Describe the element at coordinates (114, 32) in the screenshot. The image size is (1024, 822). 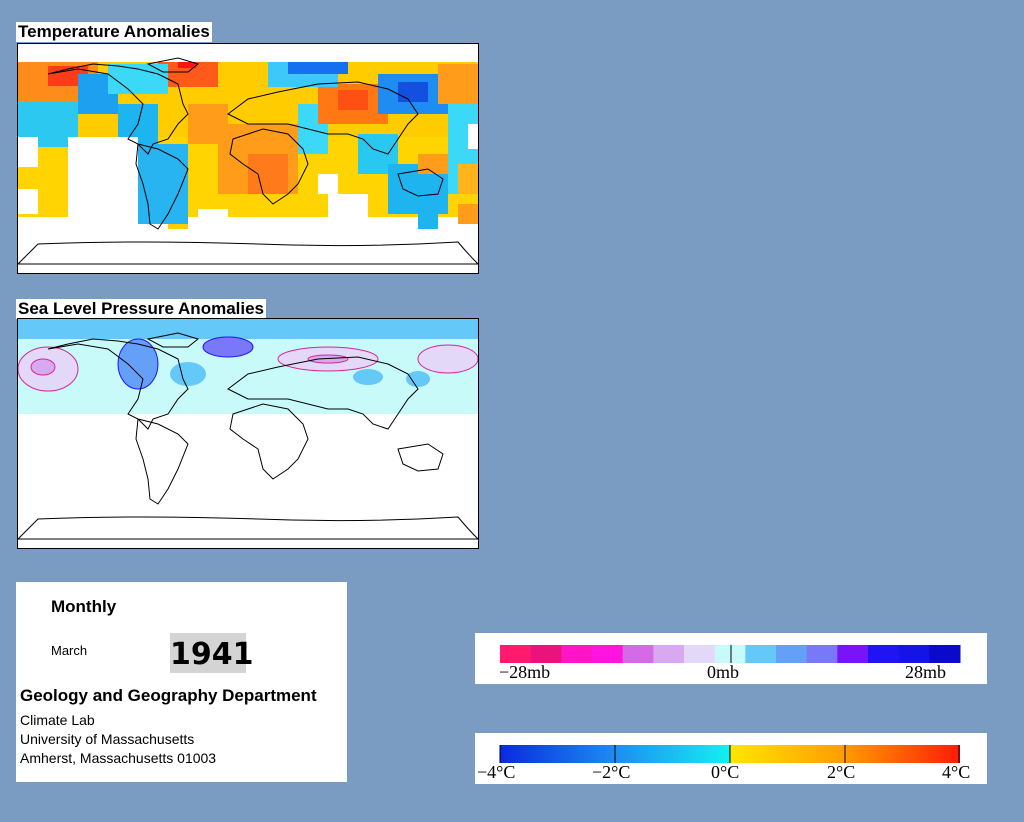
I see `temperature-title: Temperature Anomalies` at that location.